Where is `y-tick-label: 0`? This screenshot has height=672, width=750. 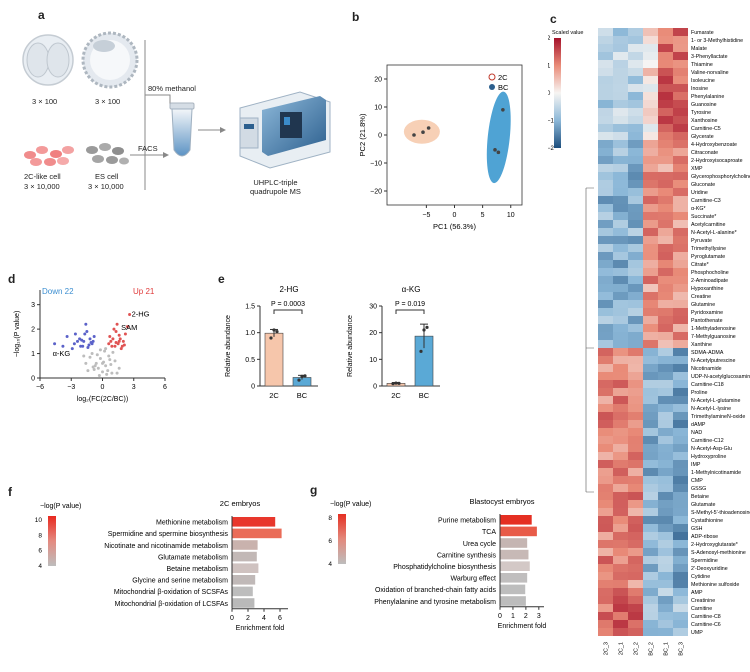
y-tick-label: 0 is located at coordinates (380, 136).